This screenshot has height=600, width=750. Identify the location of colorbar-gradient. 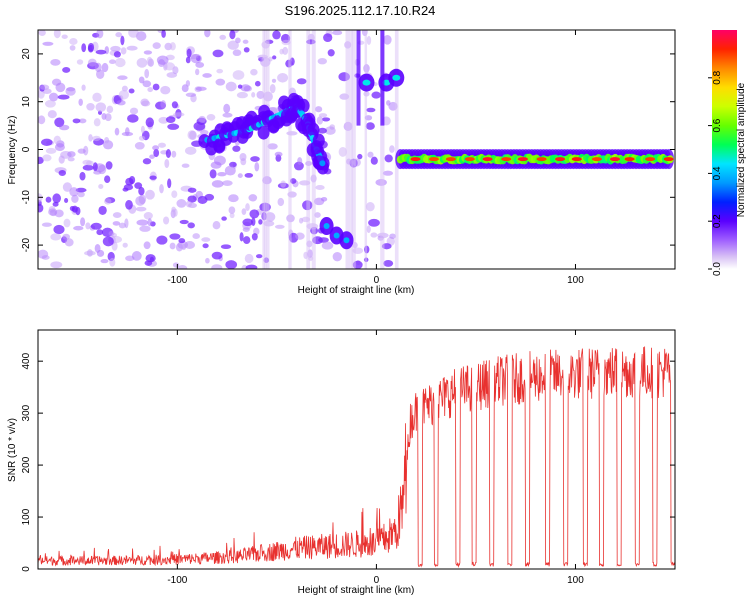
(724, 149).